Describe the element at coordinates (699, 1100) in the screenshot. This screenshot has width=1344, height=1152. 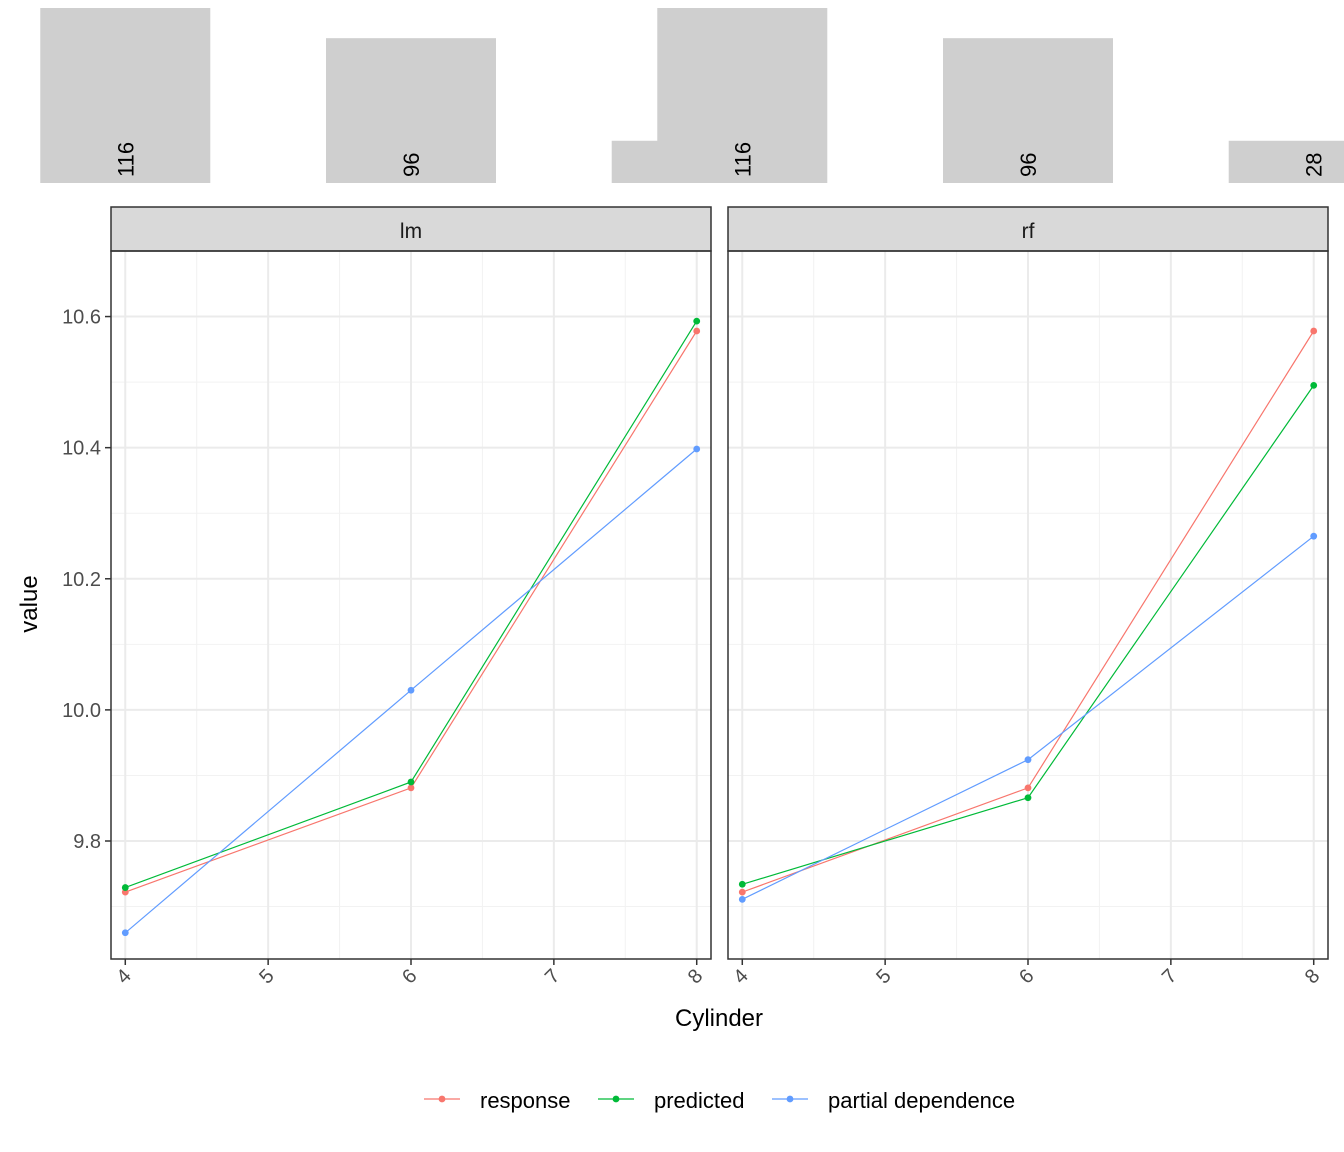
I see `legend-label: predicted` at that location.